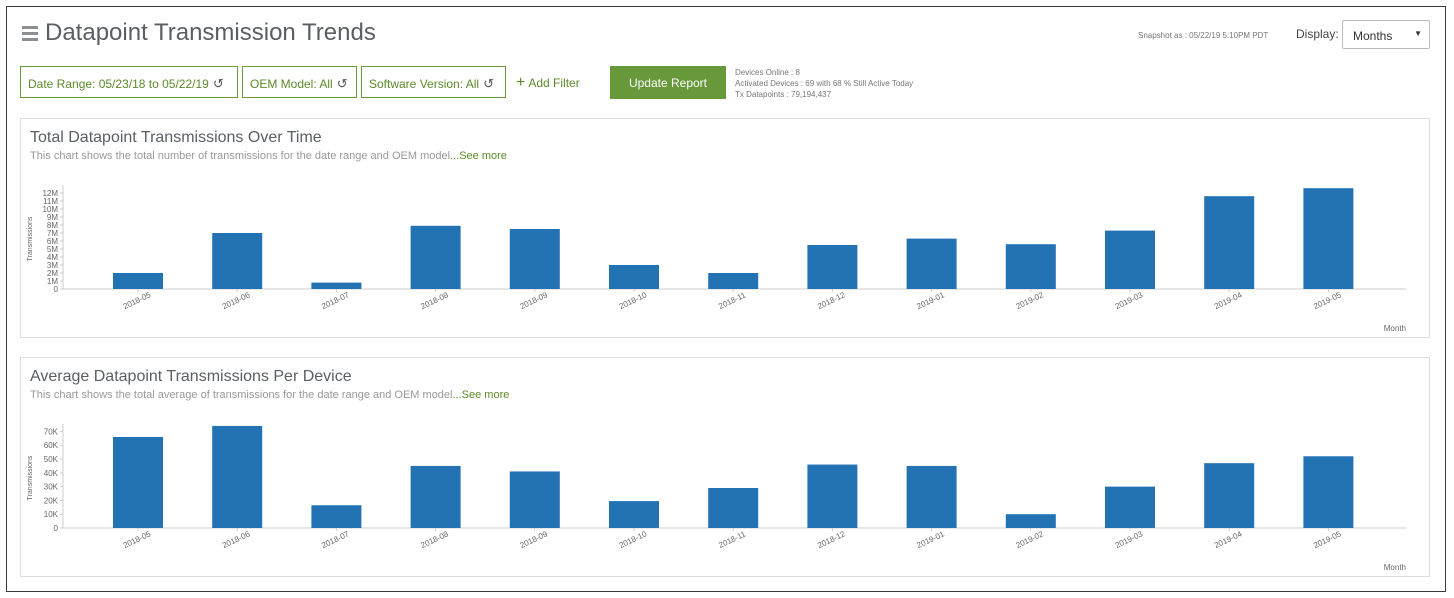  What do you see at coordinates (52, 265) in the screenshot?
I see `y-tick-label: 3M` at bounding box center [52, 265].